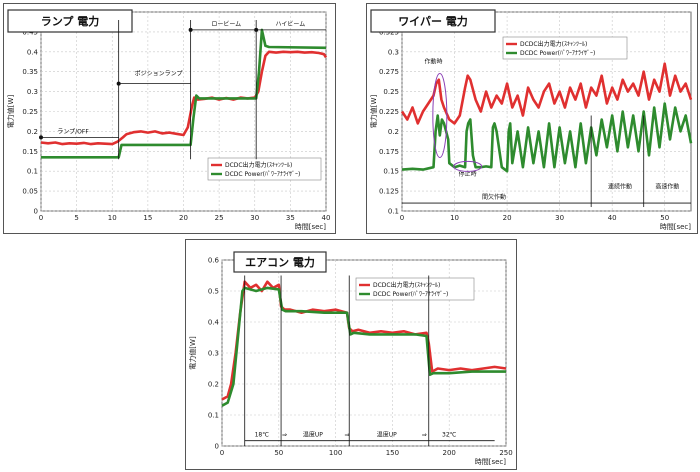  What do you see at coordinates (547, 137) in the screenshot?
I see `wiper-series-line-power-analyzer` at bounding box center [547, 137].